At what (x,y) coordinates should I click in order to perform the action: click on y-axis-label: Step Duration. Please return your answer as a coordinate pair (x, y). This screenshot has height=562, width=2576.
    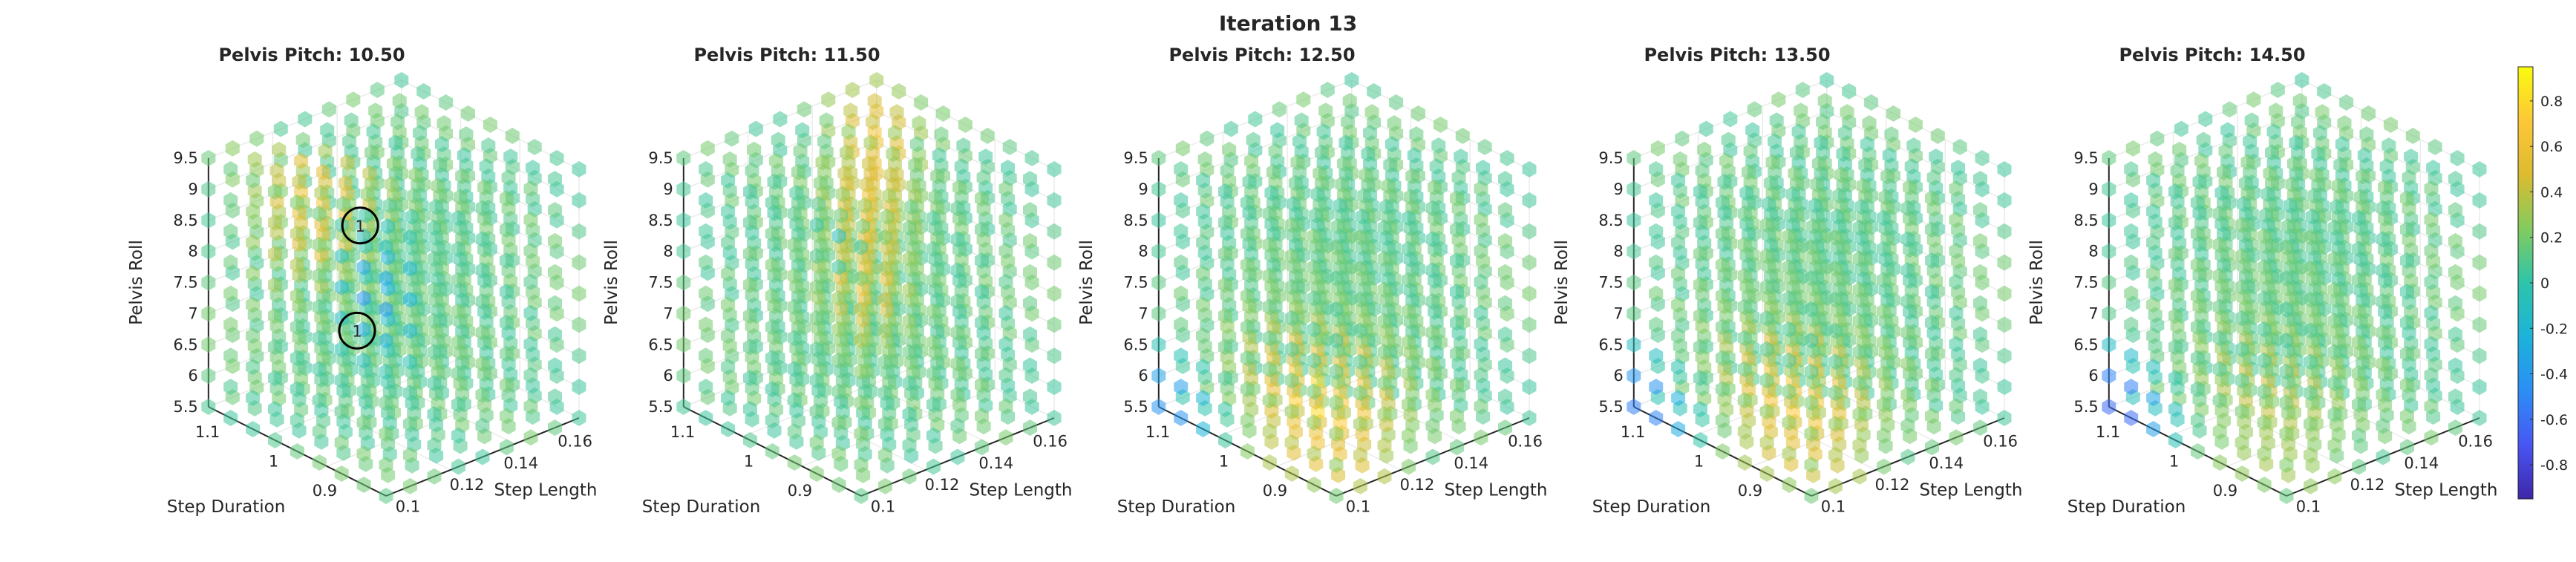
    Looking at the image, I should click on (701, 507).